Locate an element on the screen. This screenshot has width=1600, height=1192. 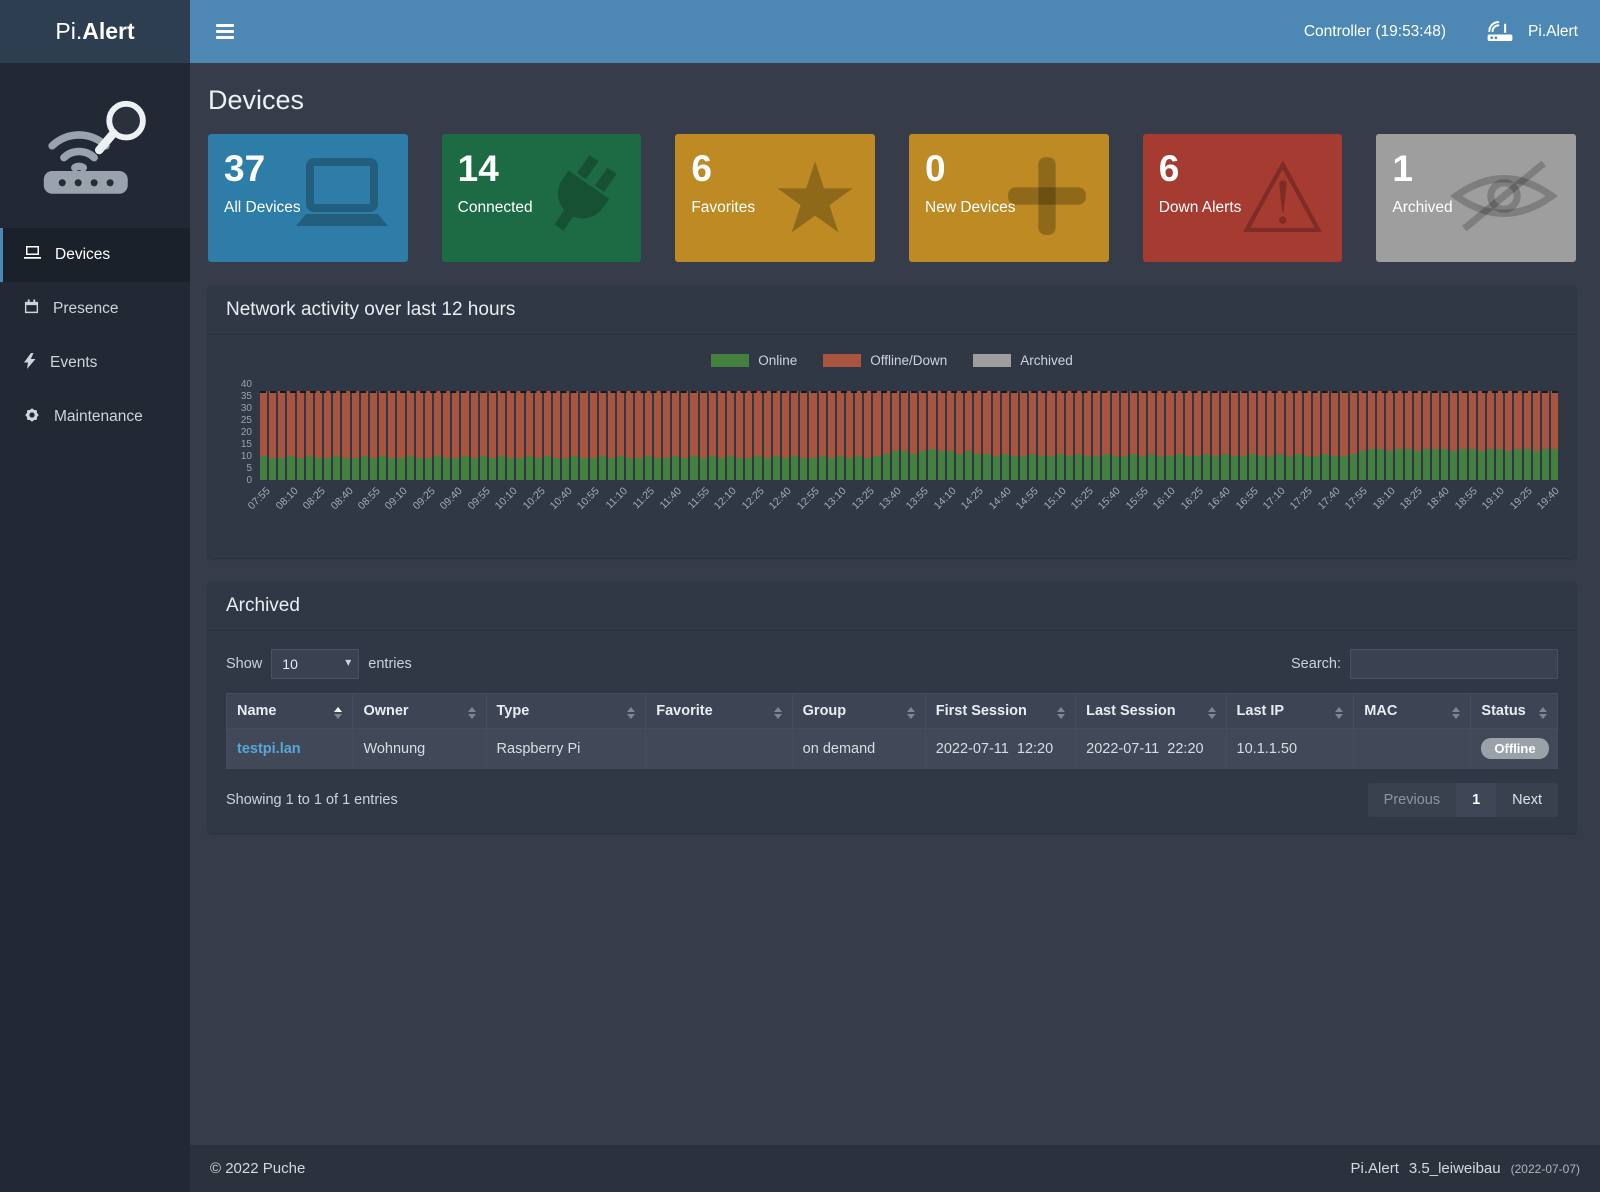
card-label: All Devices is located at coordinates (262, 207).